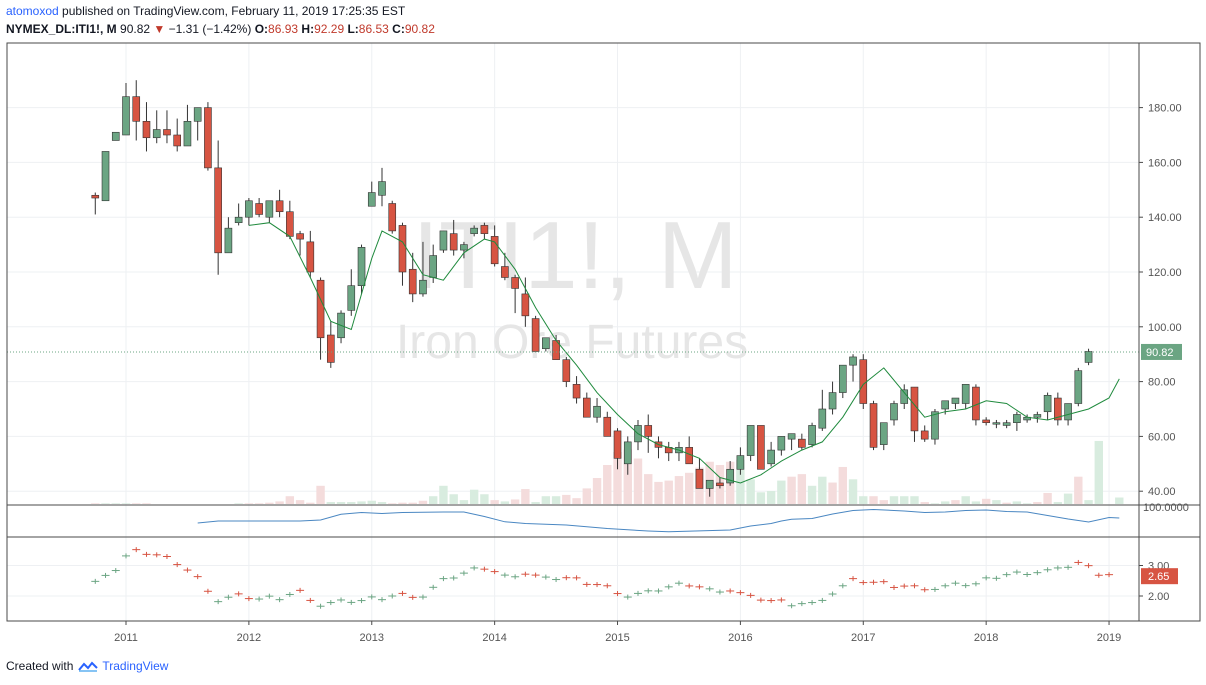 The width and height of the screenshot is (1206, 685). What do you see at coordinates (574, 255) in the screenshot?
I see `watermark-symbol: ITI1!, M` at bounding box center [574, 255].